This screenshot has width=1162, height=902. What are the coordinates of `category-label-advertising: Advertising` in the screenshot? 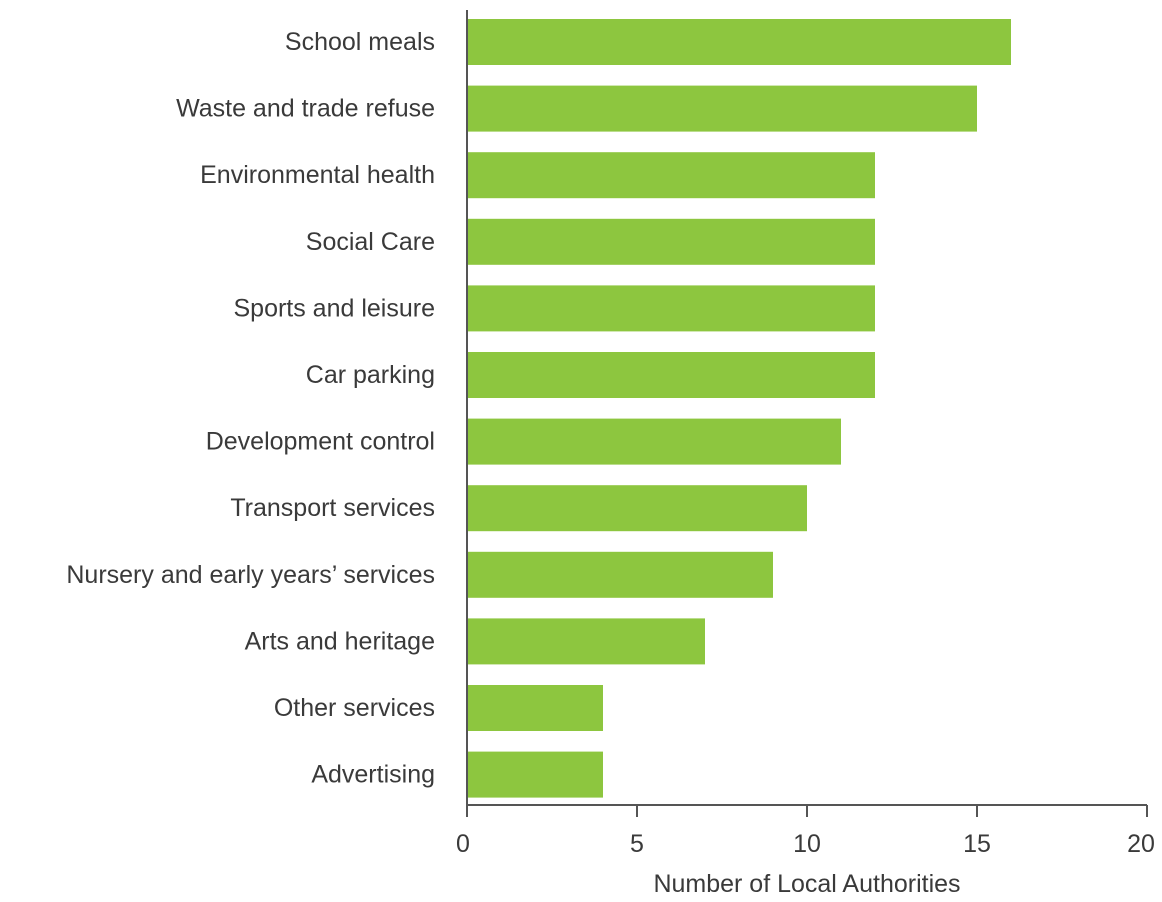 It's located at (373, 775).